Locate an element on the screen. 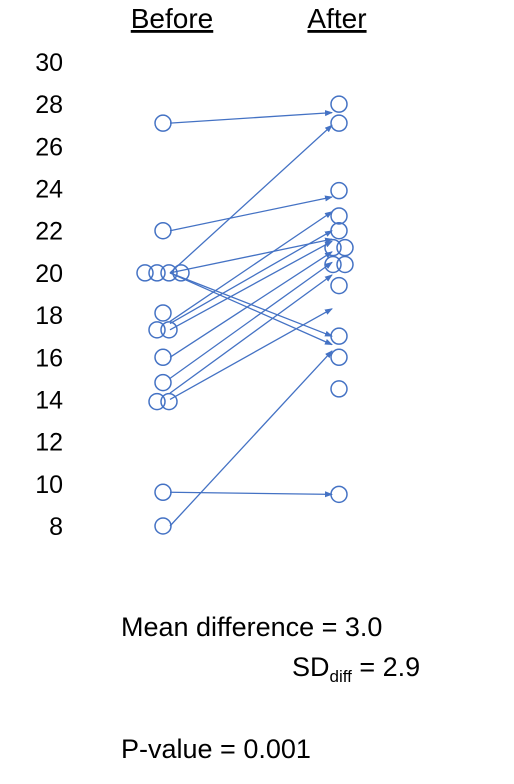 The width and height of the screenshot is (514, 784). y-tick-label: 12 is located at coordinates (49, 443).